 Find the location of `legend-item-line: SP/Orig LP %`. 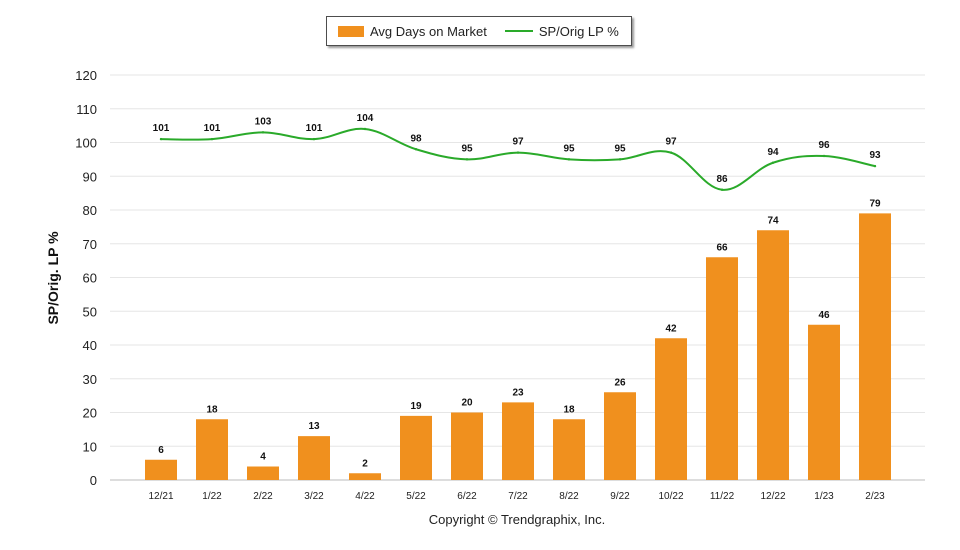

legend-item-line: SP/Orig LP % is located at coordinates (553, 31).